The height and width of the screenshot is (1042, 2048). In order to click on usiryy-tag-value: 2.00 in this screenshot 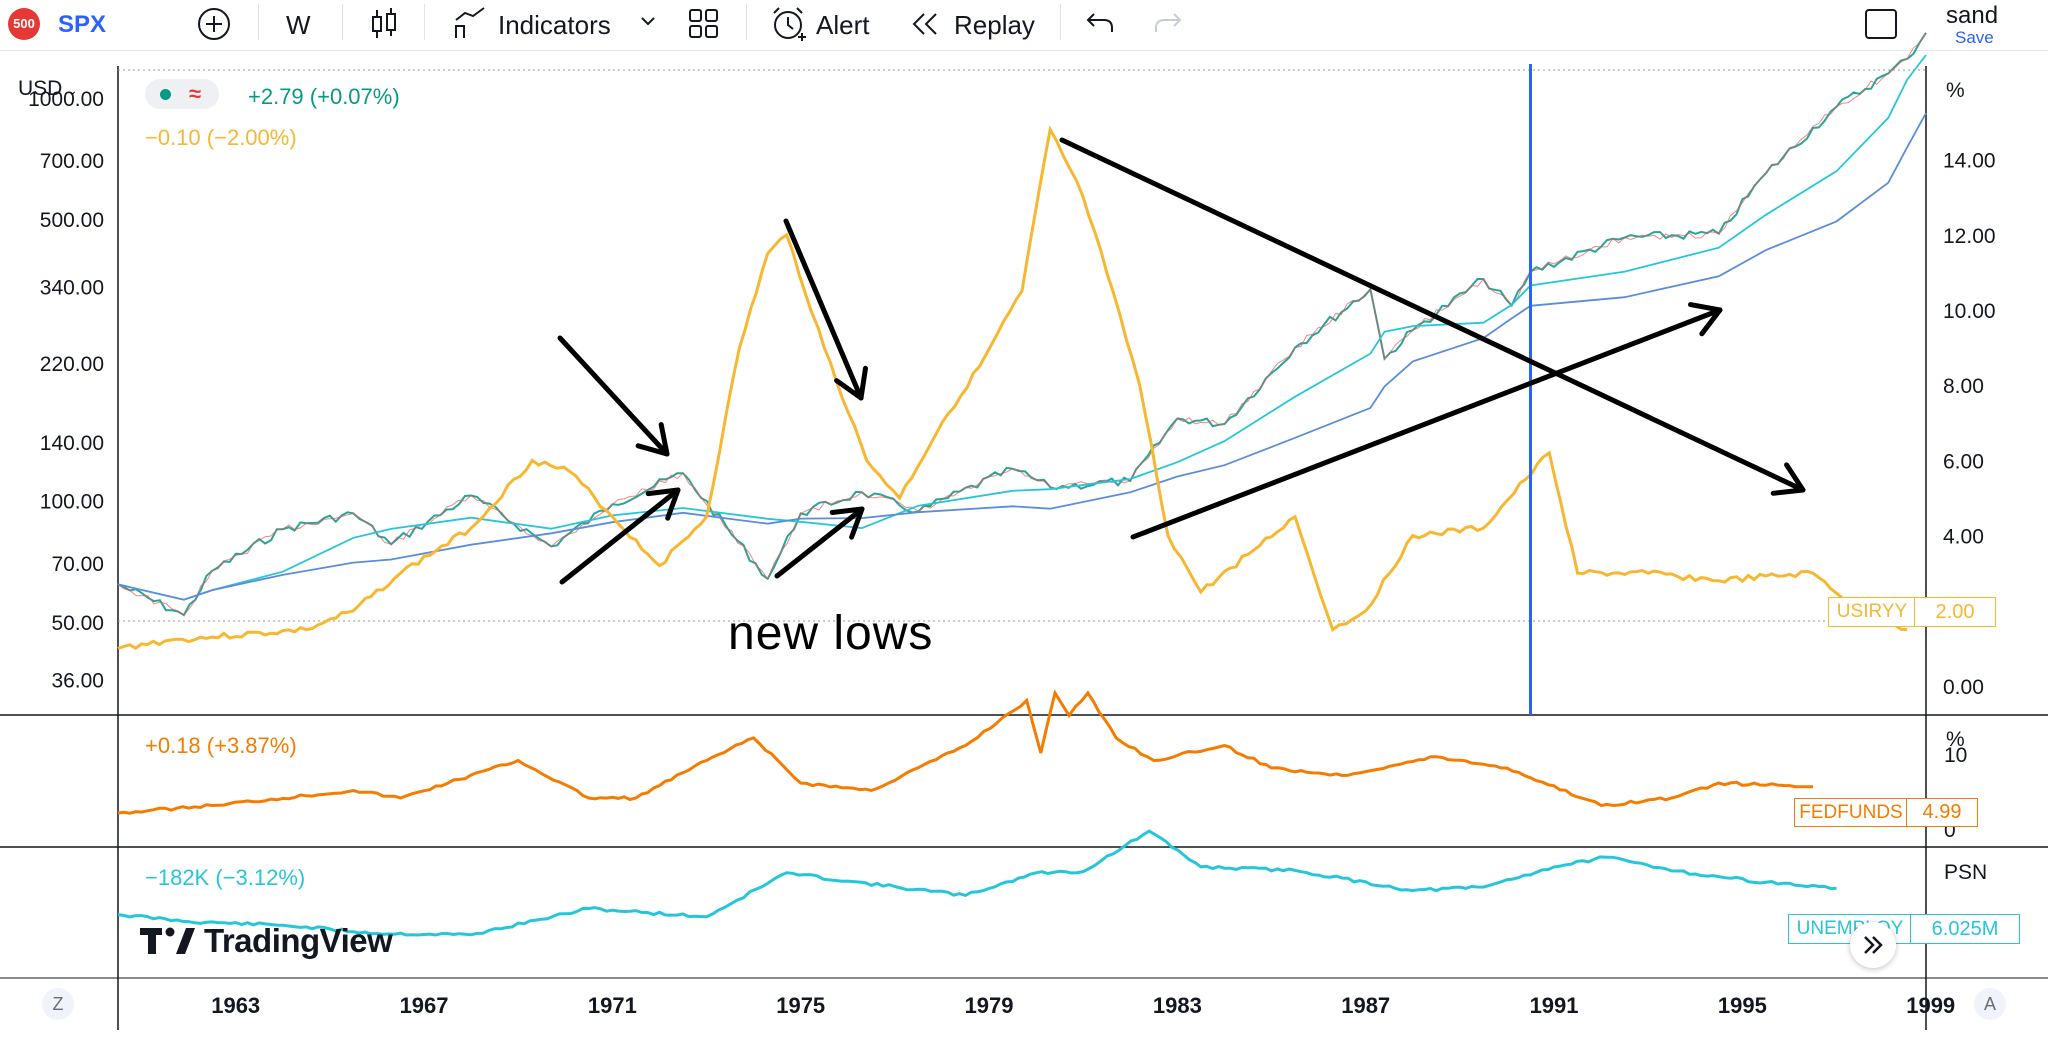, I will do `click(1955, 612)`.